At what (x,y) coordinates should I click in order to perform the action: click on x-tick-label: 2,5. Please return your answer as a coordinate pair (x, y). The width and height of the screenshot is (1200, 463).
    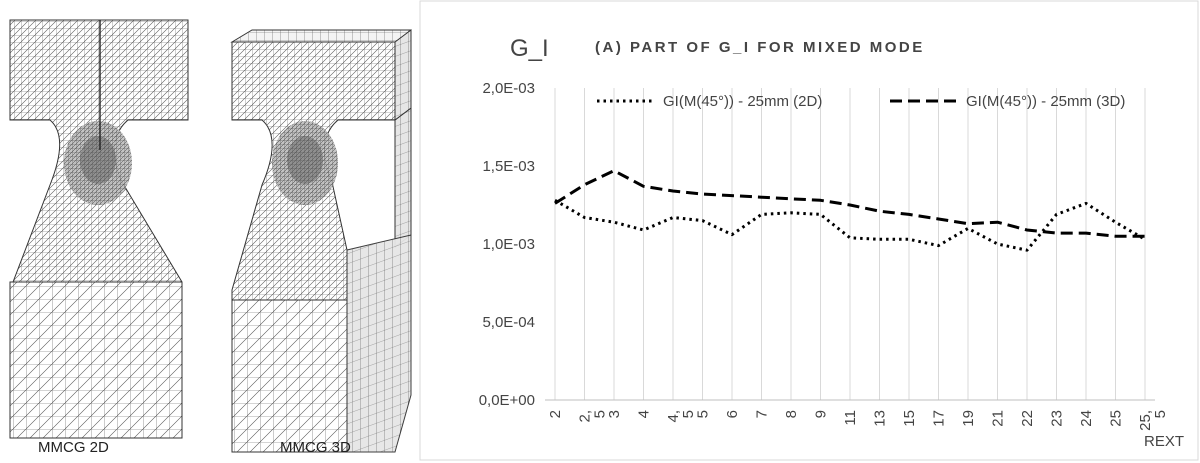
    Looking at the image, I should click on (593, 416).